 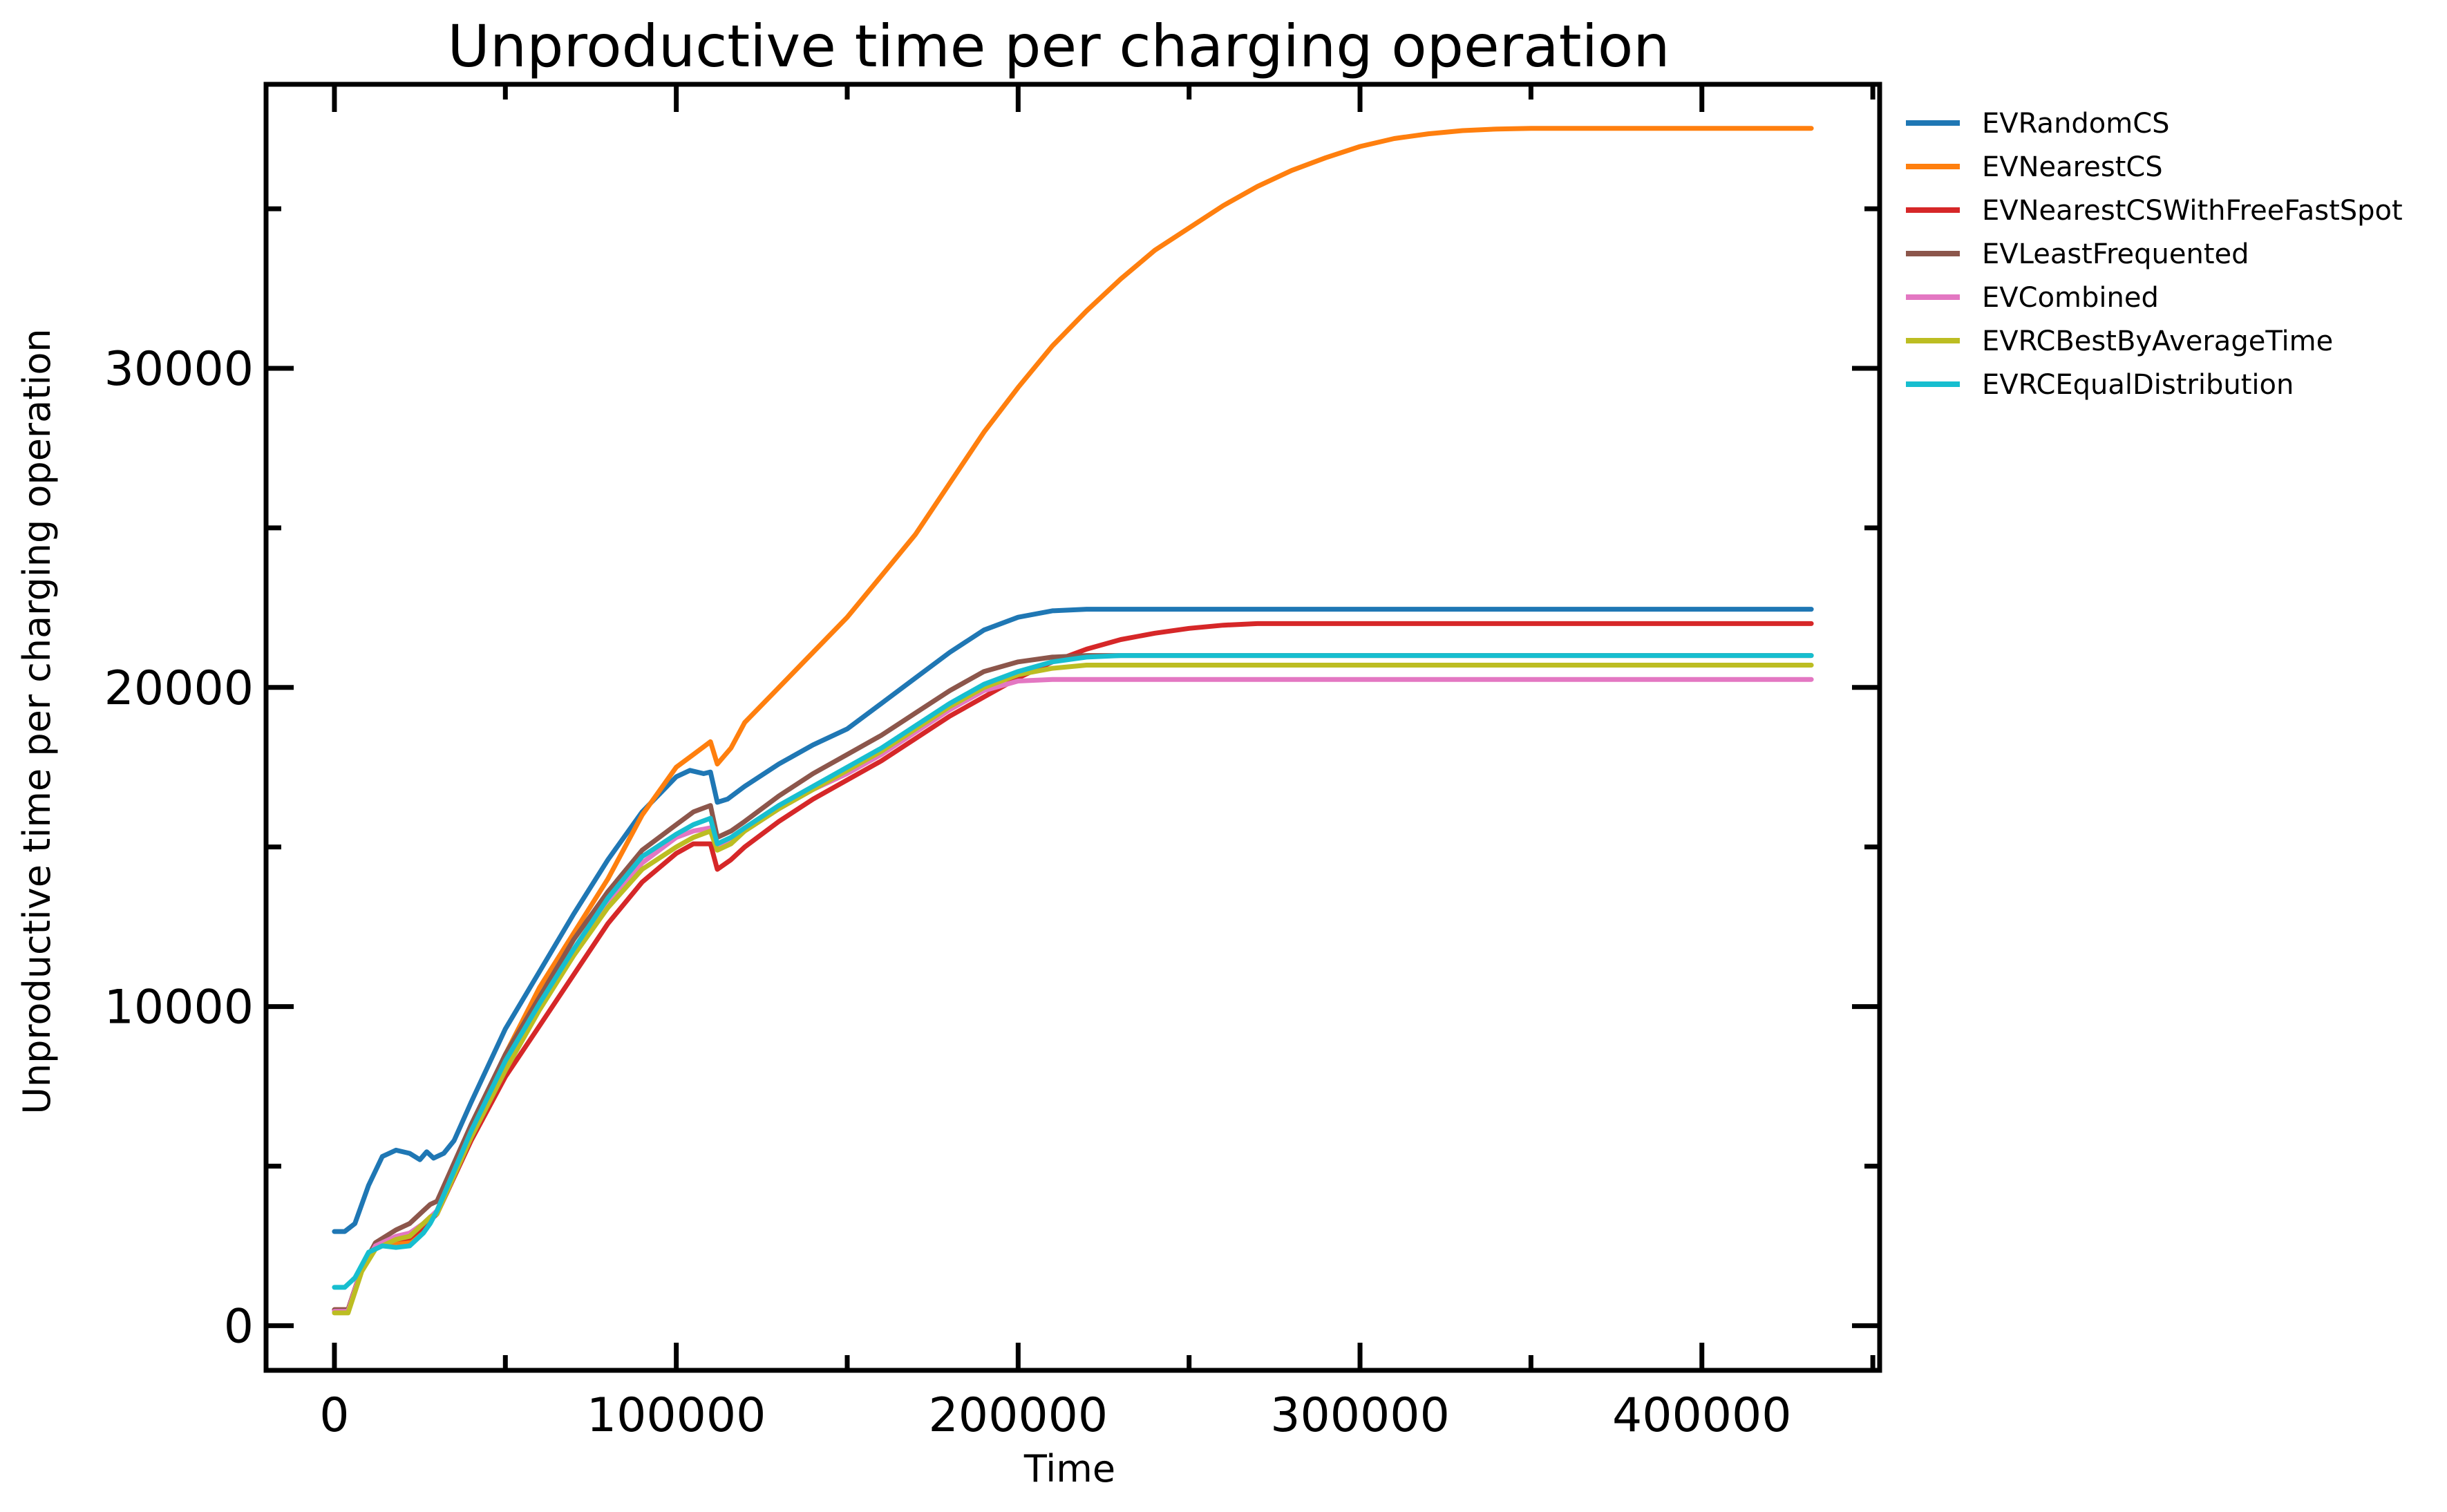 I want to click on x-tick-label: 0, so click(x=334, y=1415).